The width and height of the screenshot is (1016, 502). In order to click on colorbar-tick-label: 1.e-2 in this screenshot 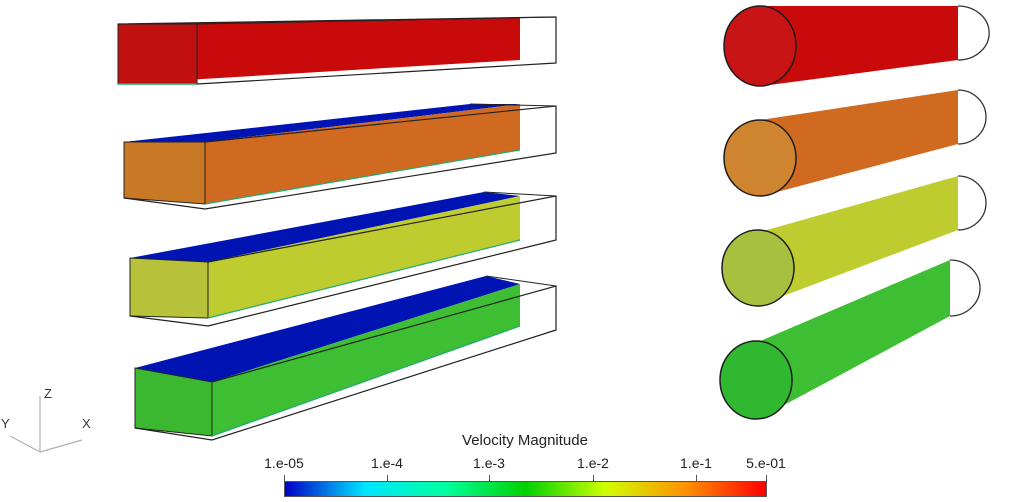, I will do `click(593, 463)`.